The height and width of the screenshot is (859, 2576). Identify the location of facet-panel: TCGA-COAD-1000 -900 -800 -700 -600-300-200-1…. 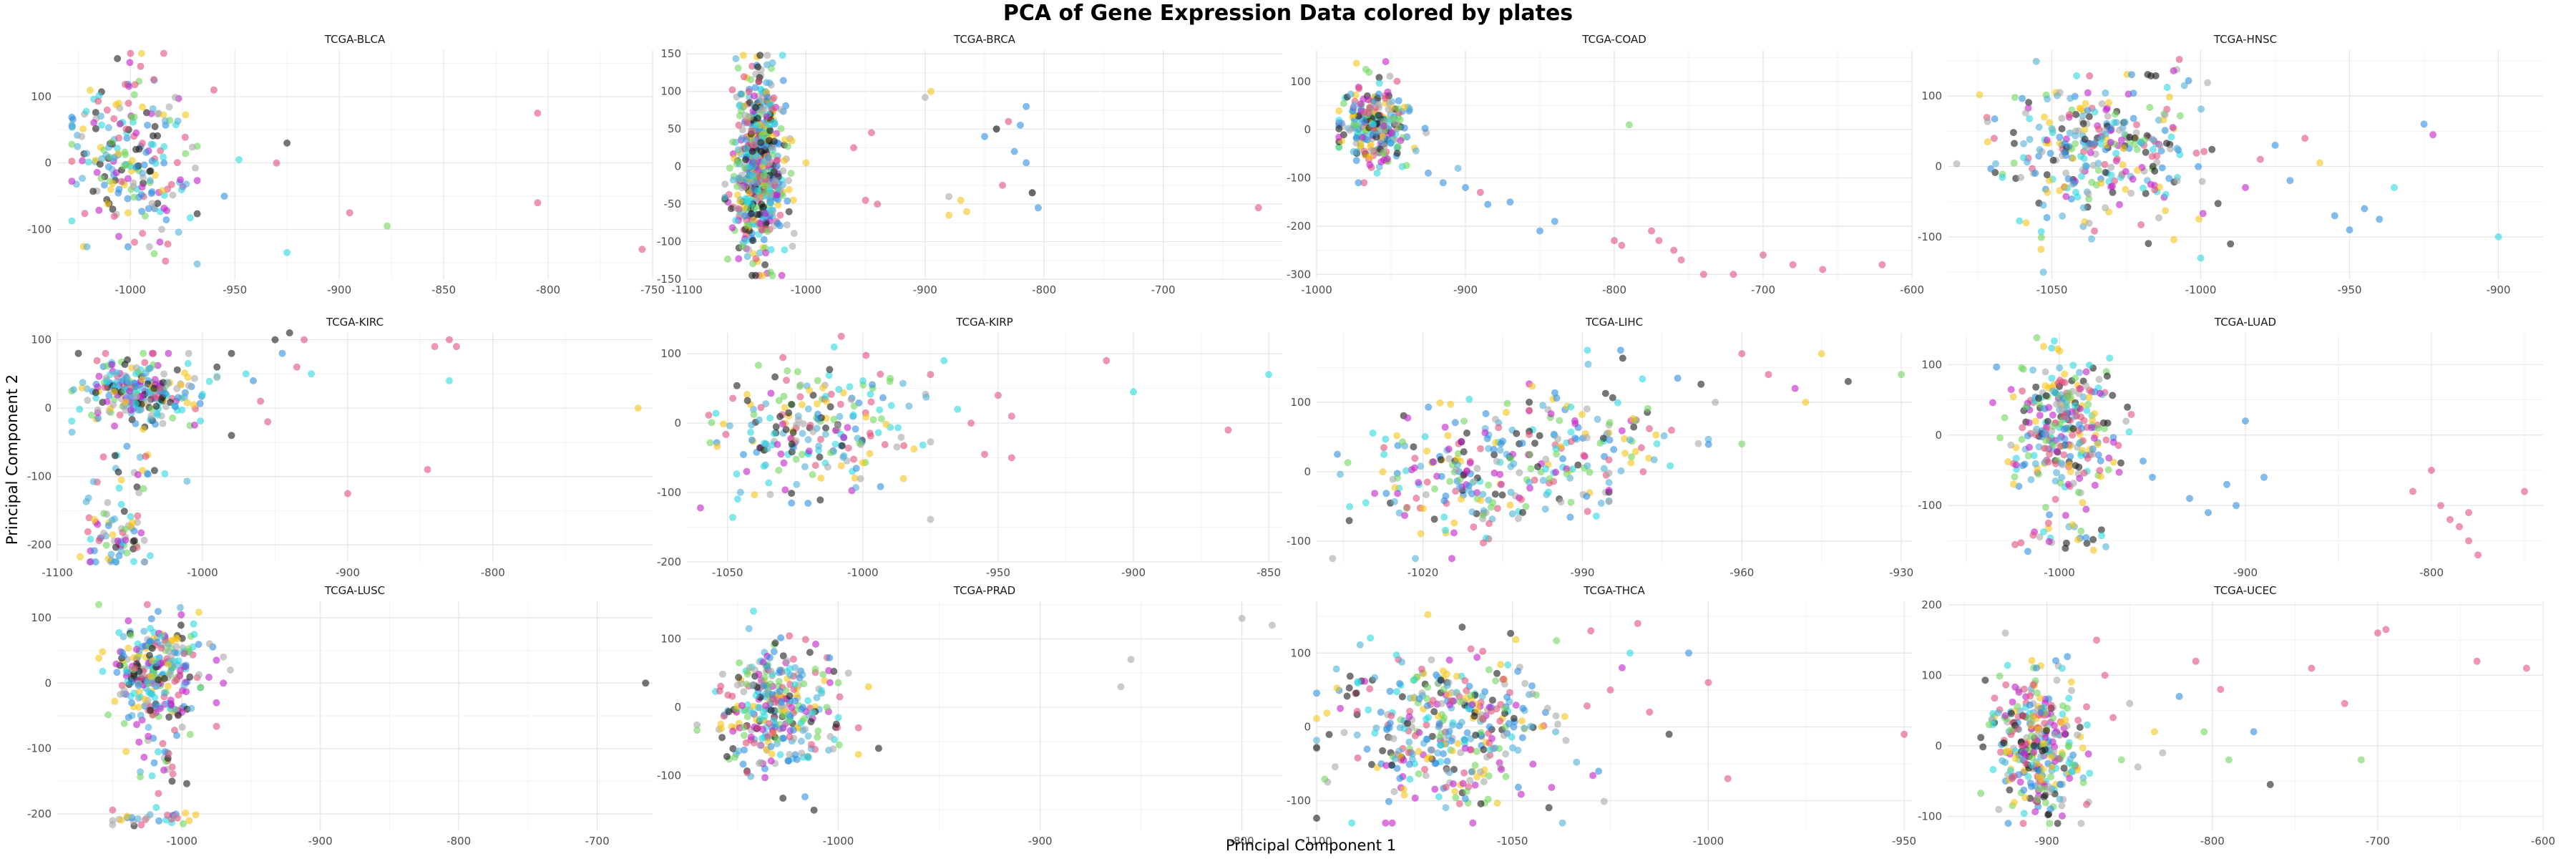
(1605, 164).